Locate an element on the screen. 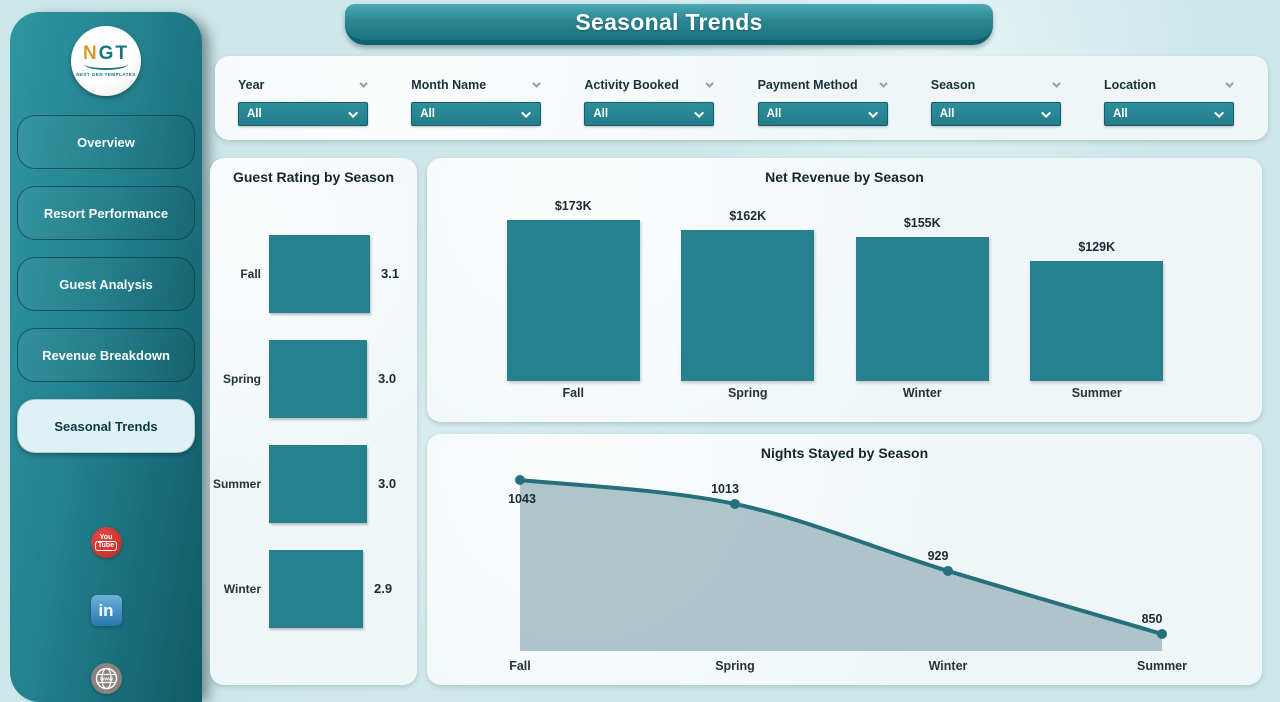  sidebar-item-revenue-breakdown: Revenue Breakdown is located at coordinates (106, 355).